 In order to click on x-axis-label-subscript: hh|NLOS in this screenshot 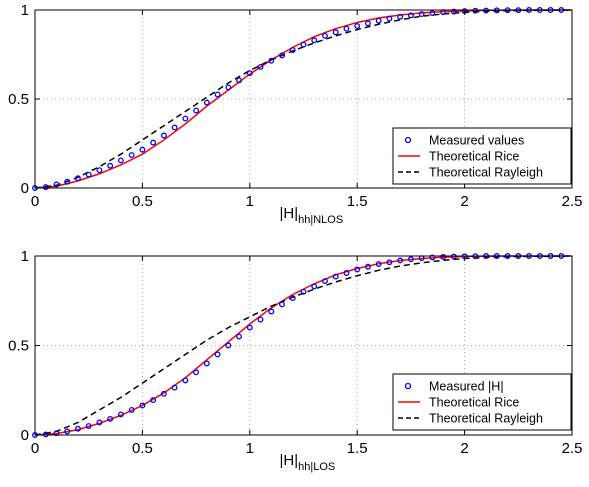, I will do `click(320, 220)`.